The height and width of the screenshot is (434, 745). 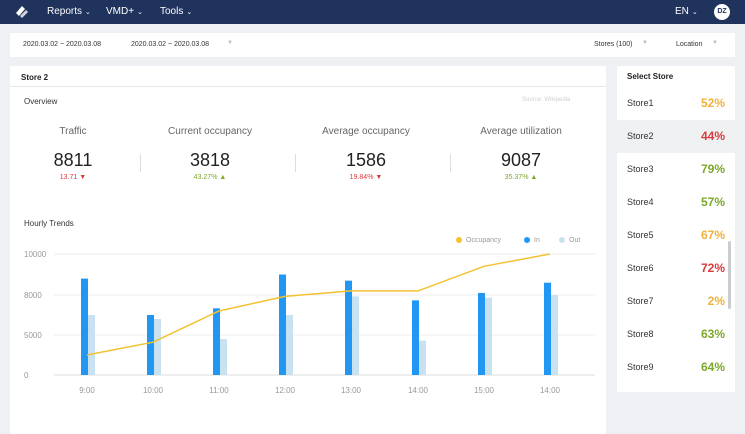 I want to click on kpi-label: Average occupancy, so click(x=366, y=131).